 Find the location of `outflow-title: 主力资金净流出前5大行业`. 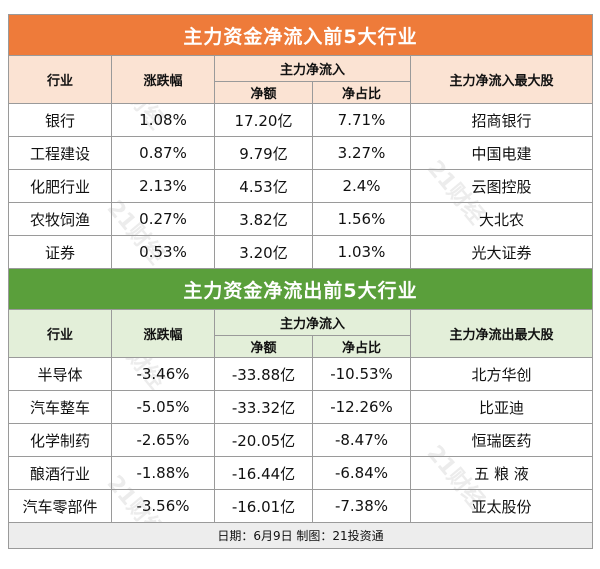

outflow-title: 主力资金净流出前5大行业 is located at coordinates (300, 289).